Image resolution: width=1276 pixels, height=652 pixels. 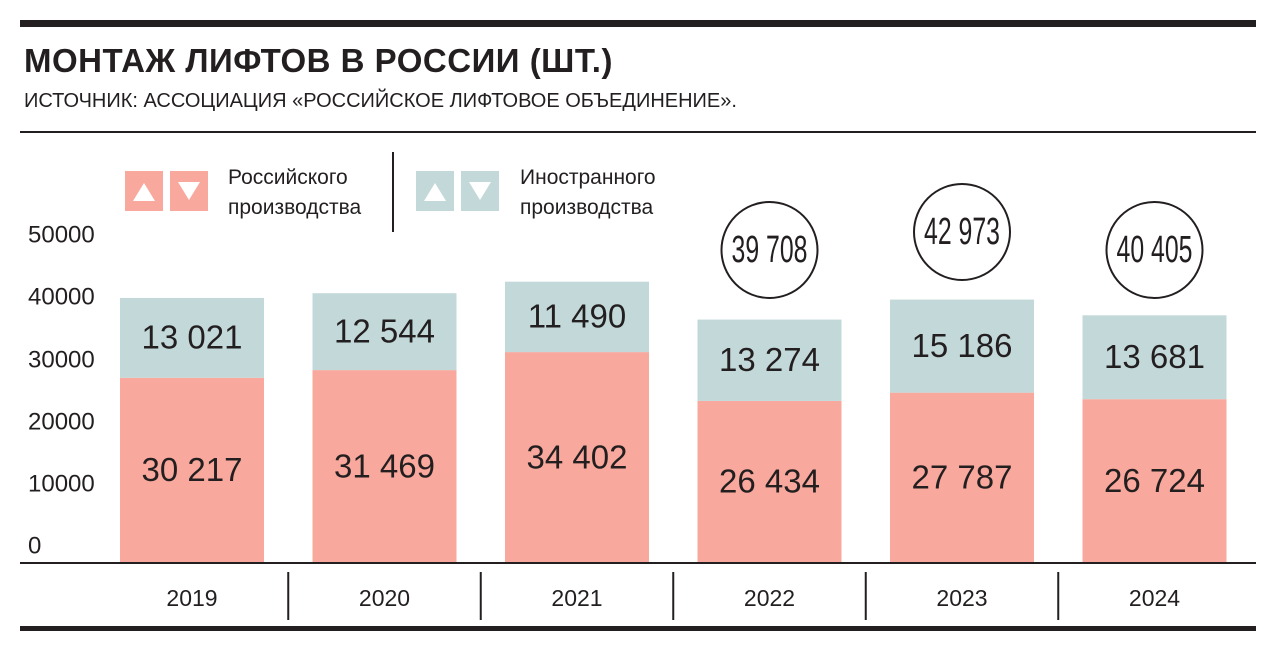 I want to click on data-label-domestic: 30 217, so click(x=192, y=469).